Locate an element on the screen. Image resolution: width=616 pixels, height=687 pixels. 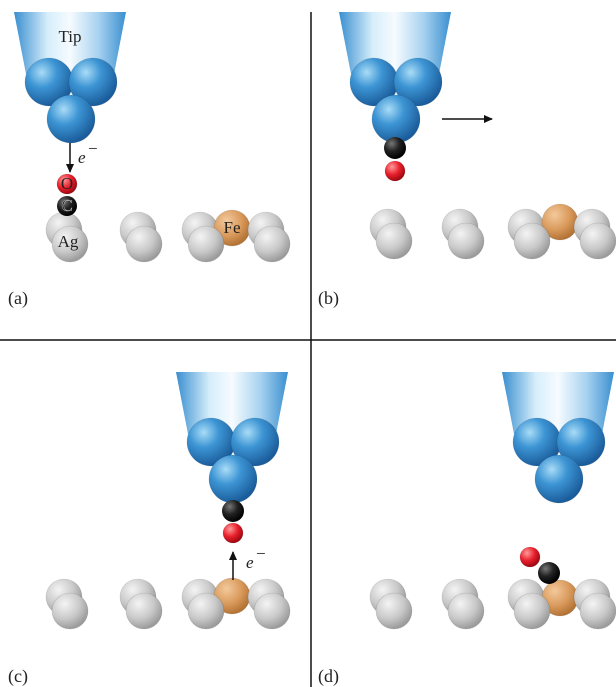
iron-label: Fe is located at coordinates (232, 227).